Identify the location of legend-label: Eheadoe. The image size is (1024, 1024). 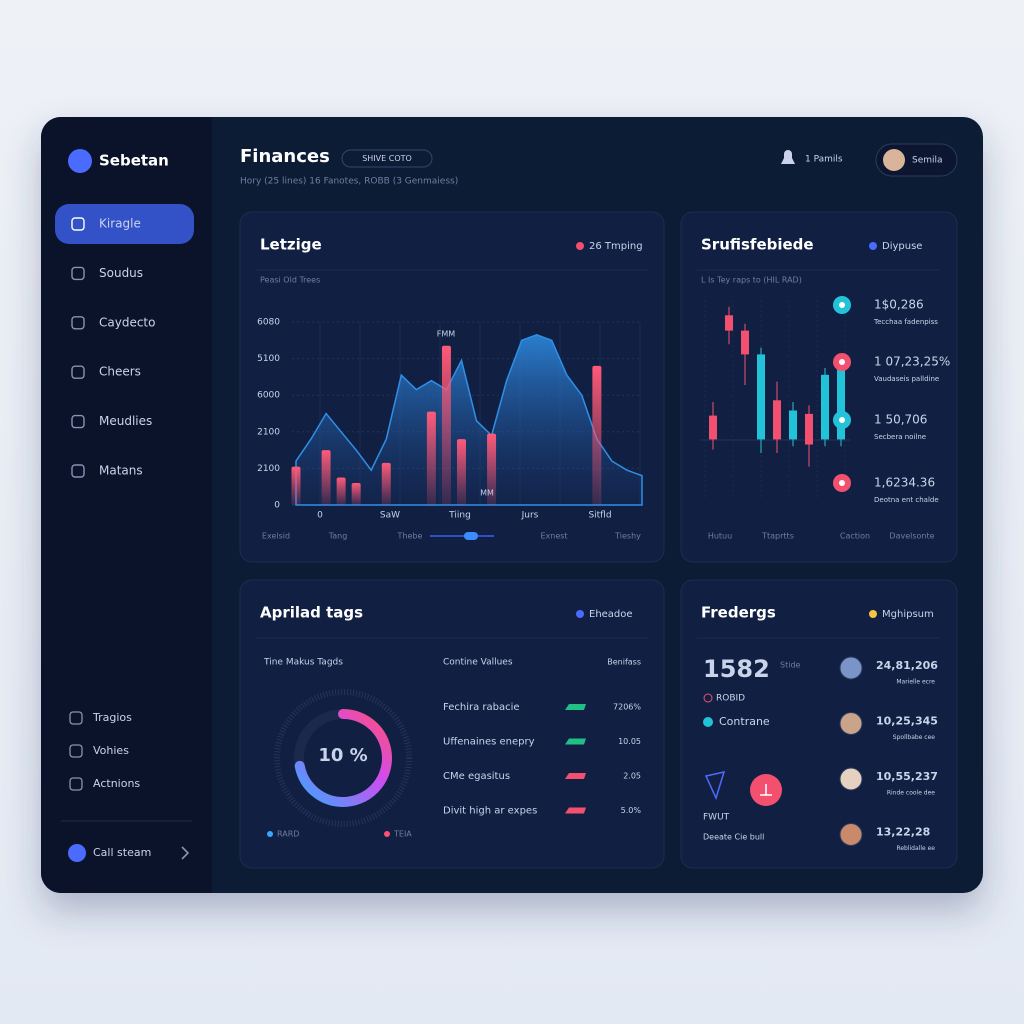
(611, 614).